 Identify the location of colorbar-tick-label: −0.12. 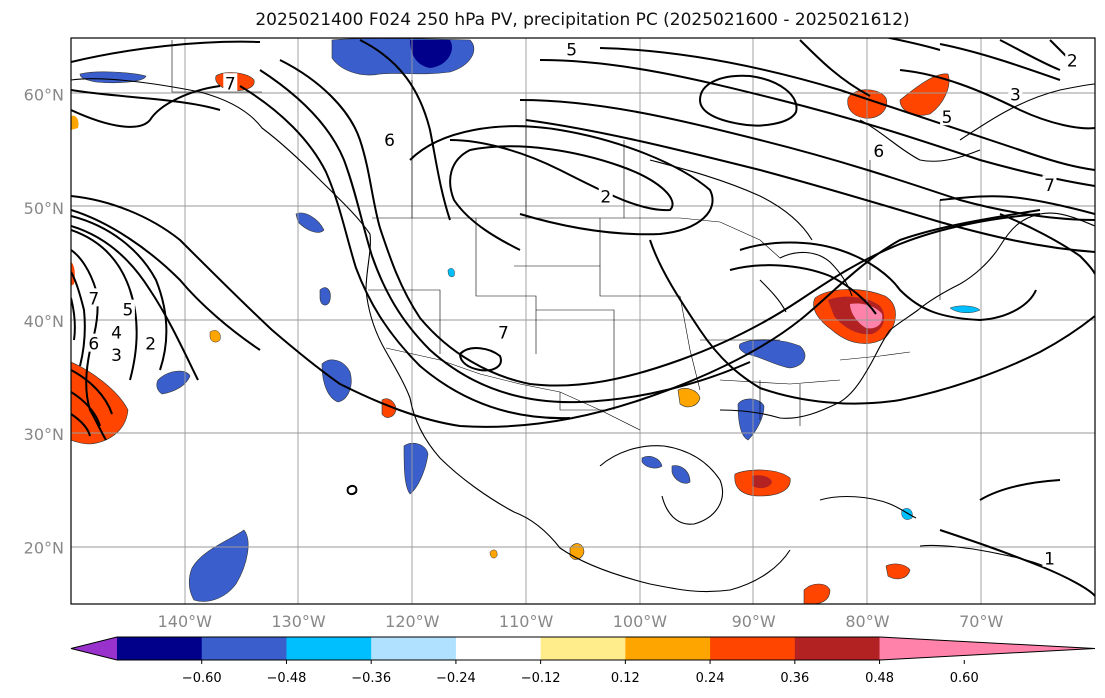
(541, 678).